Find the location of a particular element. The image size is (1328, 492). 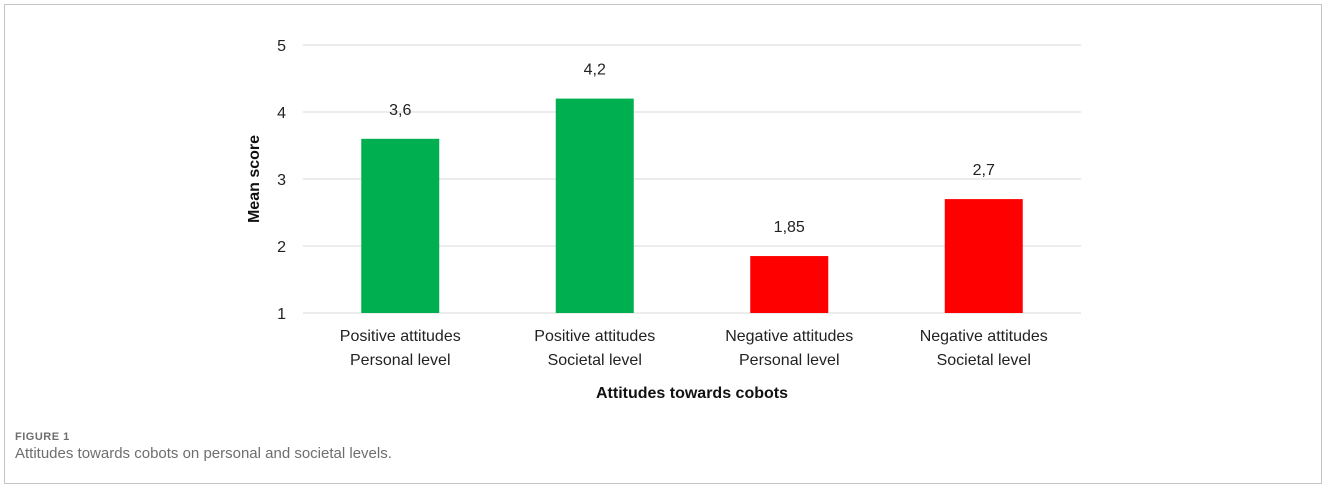

y-tick-label: 2 is located at coordinates (281, 247).